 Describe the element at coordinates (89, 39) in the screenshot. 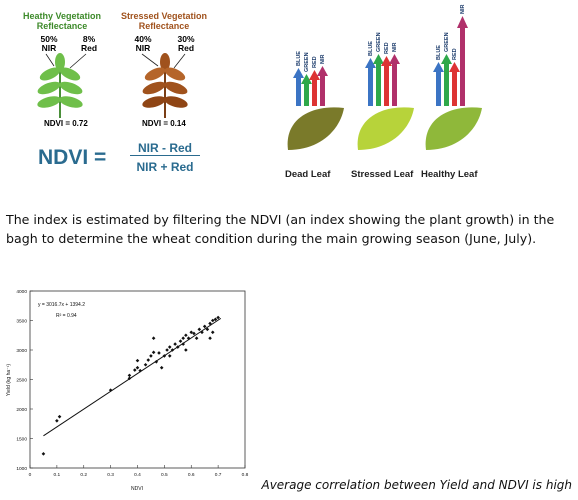

I see `healthy-red-pct: 8%` at that location.